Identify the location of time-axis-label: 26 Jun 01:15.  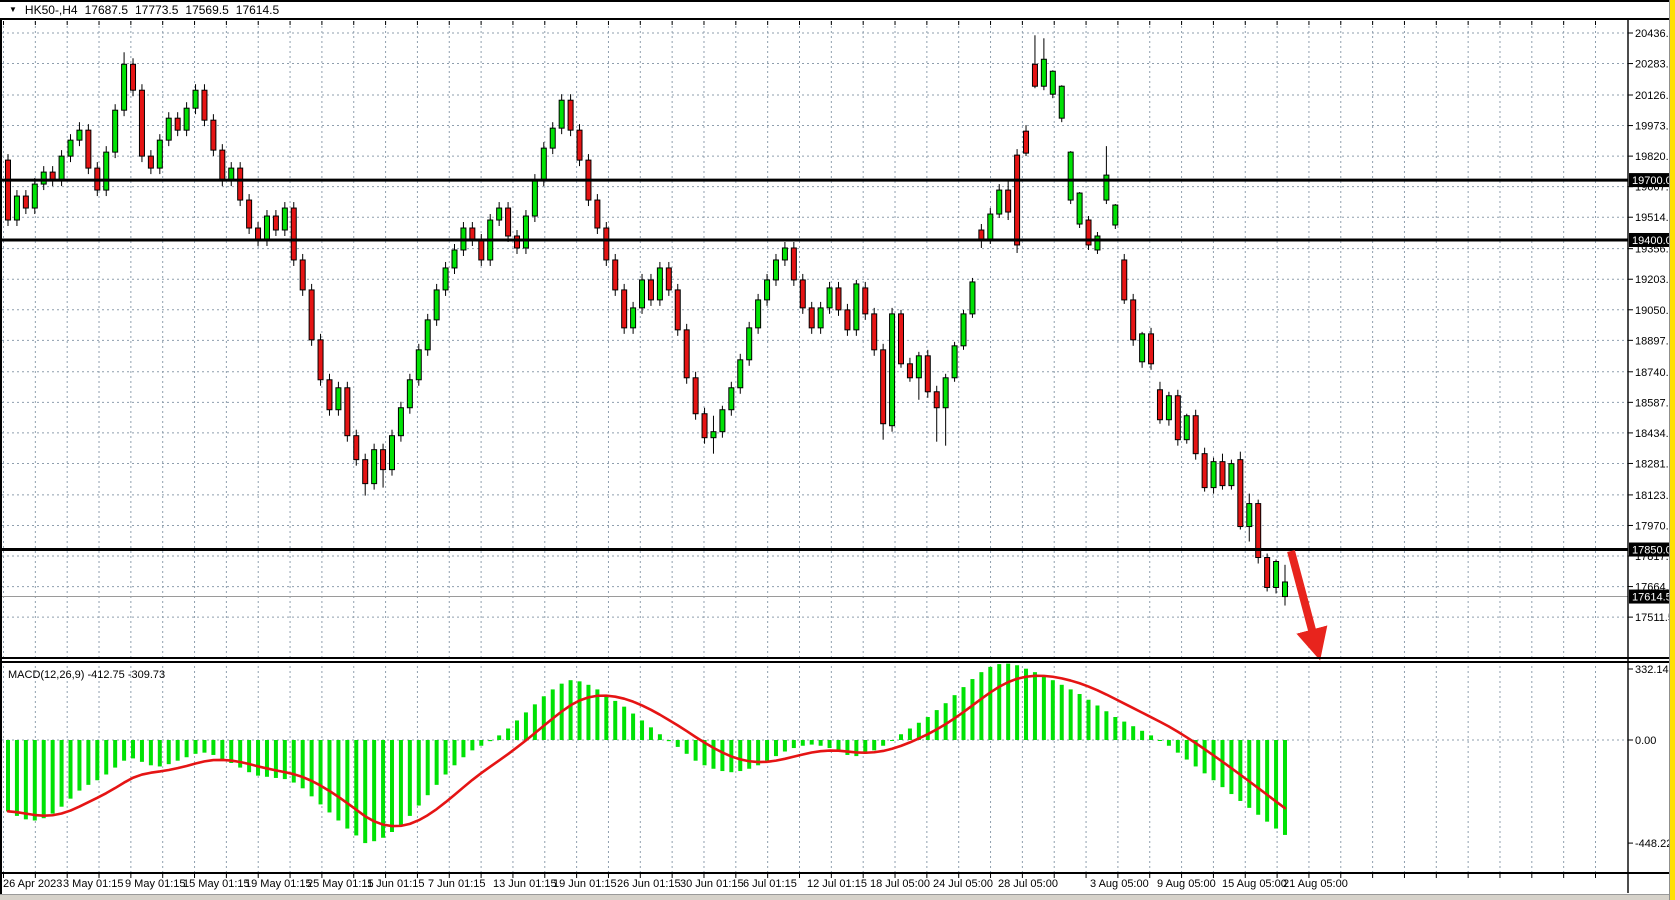
(649, 884).